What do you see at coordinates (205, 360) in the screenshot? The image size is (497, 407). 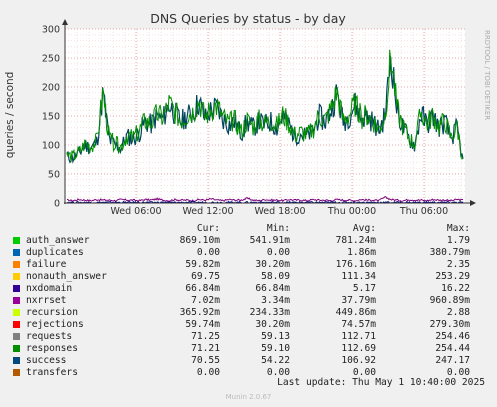 I see `legend-value-cur: 70.55` at bounding box center [205, 360].